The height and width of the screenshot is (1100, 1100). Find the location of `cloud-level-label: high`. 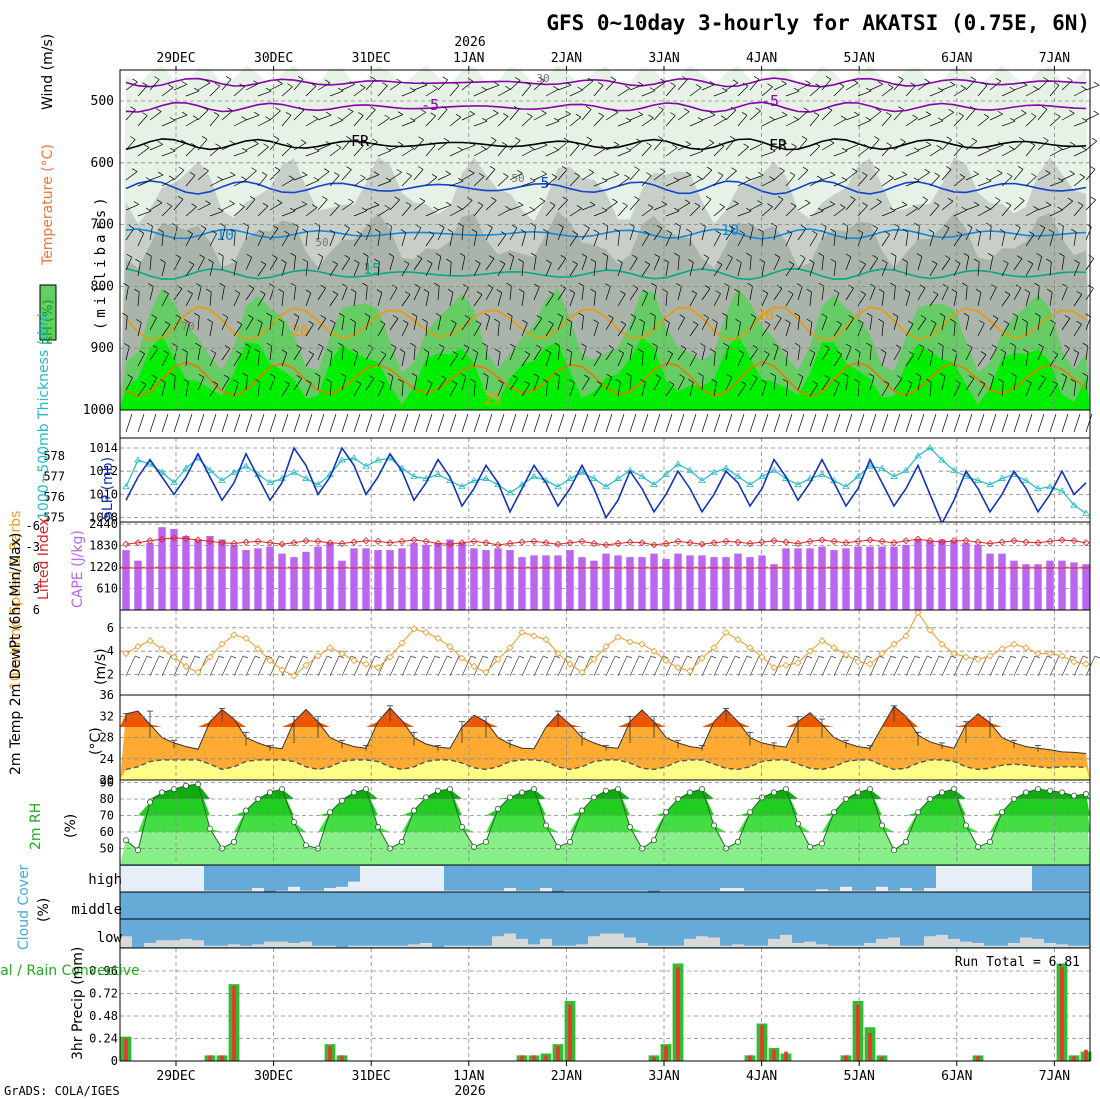

cloud-level-label: high is located at coordinates (105, 880).